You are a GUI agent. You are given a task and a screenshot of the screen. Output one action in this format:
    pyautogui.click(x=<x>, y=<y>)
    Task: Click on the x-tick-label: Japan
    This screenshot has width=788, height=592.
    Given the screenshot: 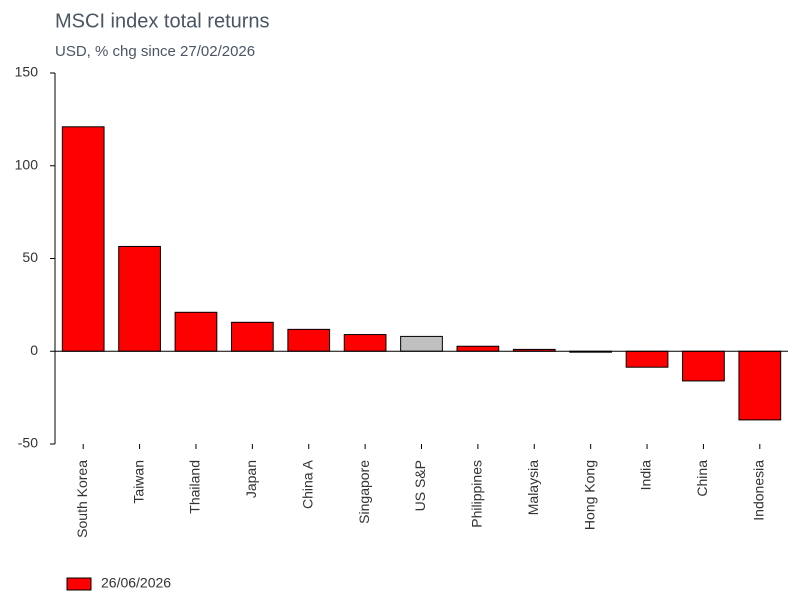 What is the action you would take?
    pyautogui.click(x=251, y=479)
    